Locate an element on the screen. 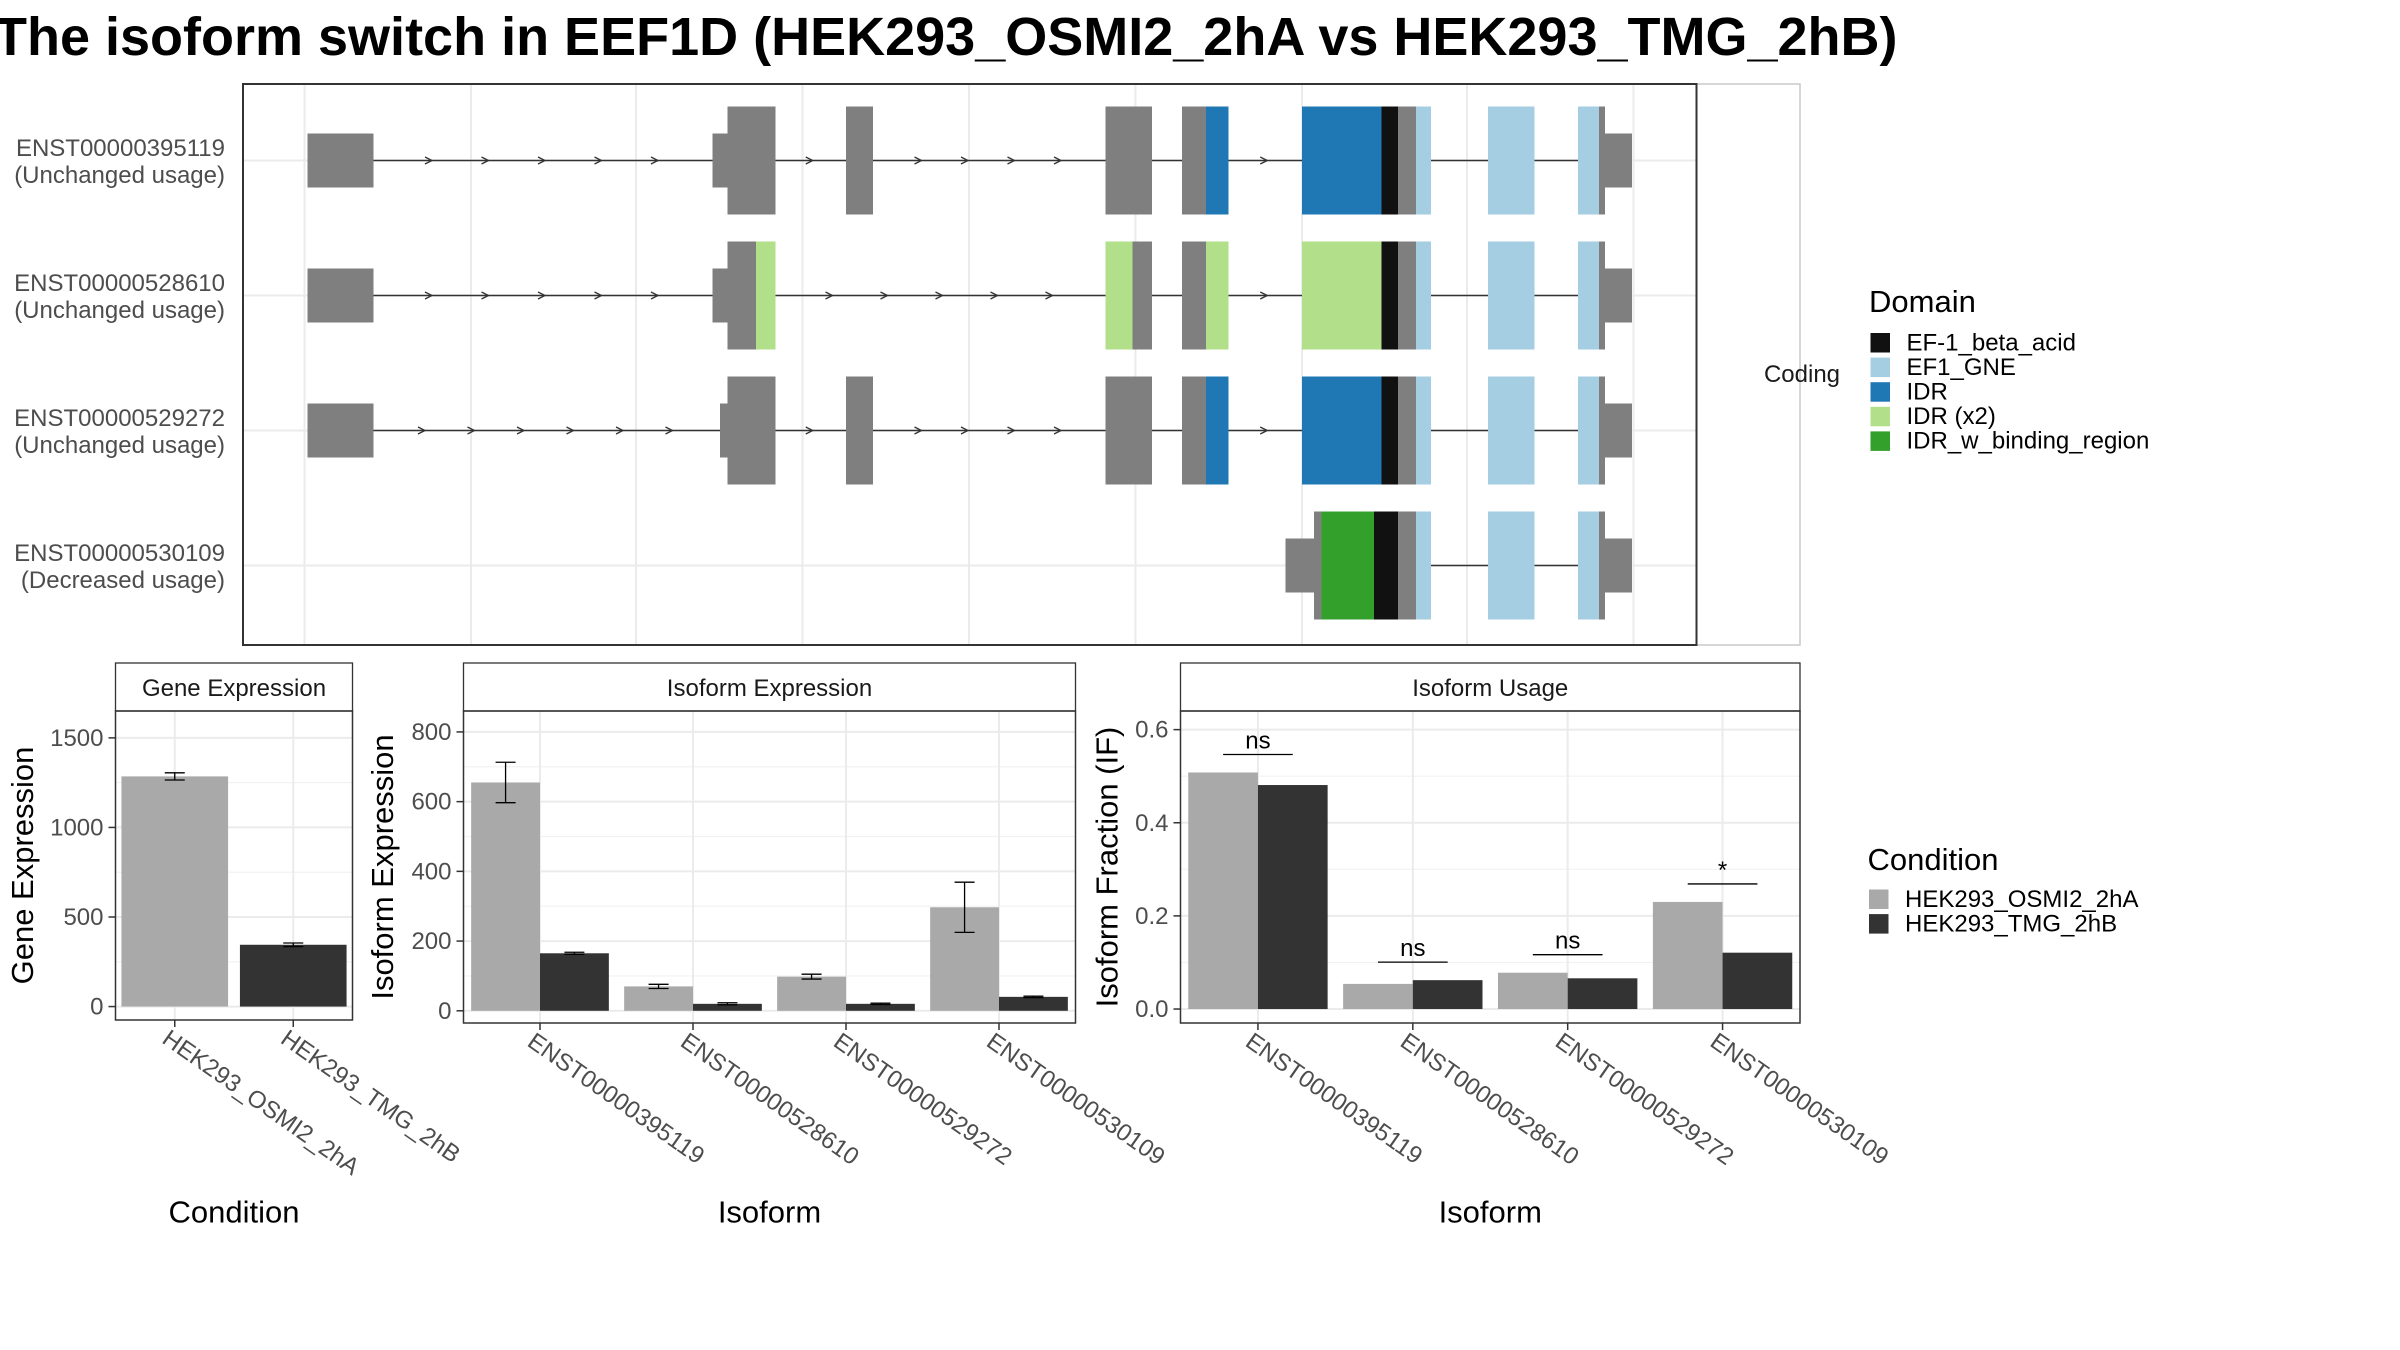  panel-title: Isoform Usage is located at coordinates (1490, 688).